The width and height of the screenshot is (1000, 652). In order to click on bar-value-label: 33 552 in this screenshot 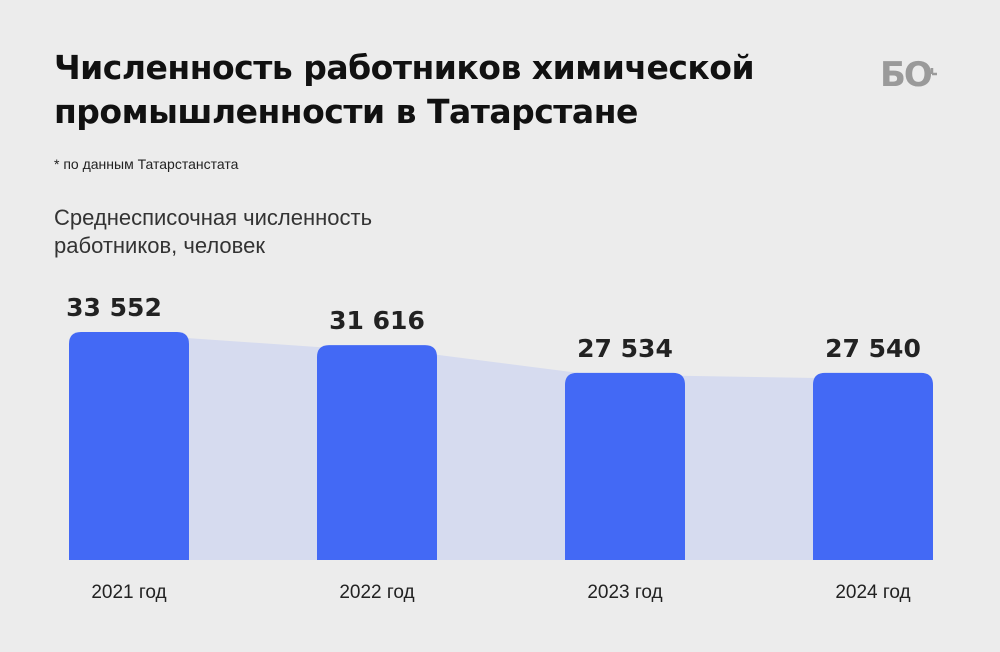, I will do `click(114, 307)`.